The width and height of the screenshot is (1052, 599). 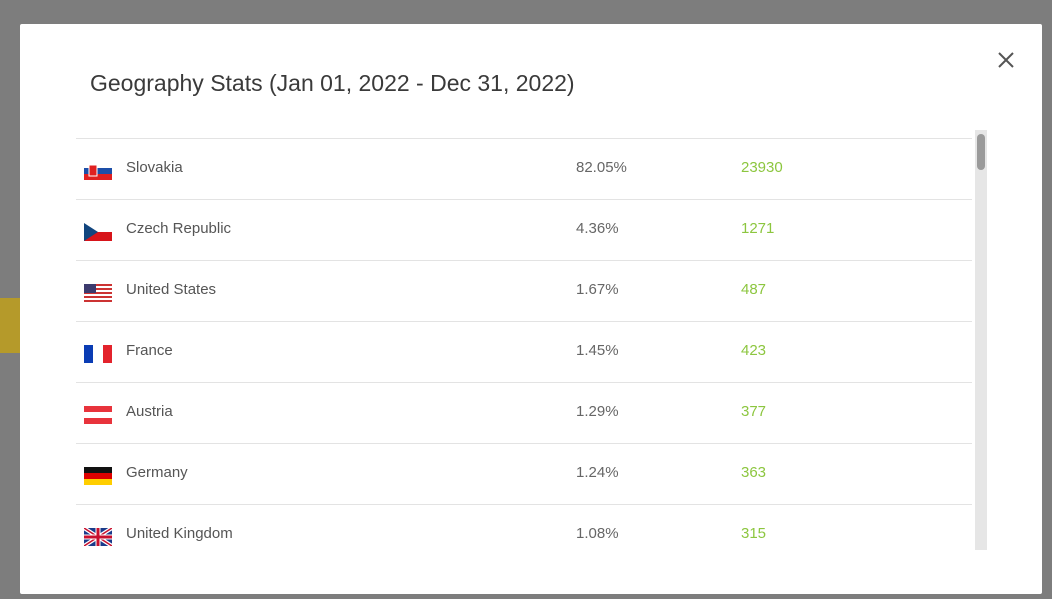 I want to click on background-strip, so click(x=10, y=325).